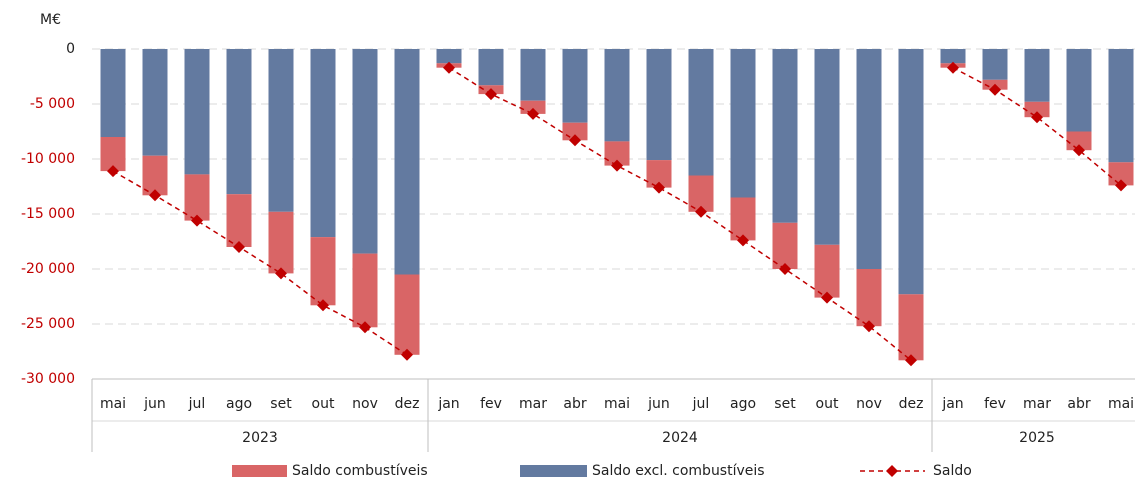  Describe the element at coordinates (1078, 404) in the screenshot. I see `x-tick-label: abr` at that location.